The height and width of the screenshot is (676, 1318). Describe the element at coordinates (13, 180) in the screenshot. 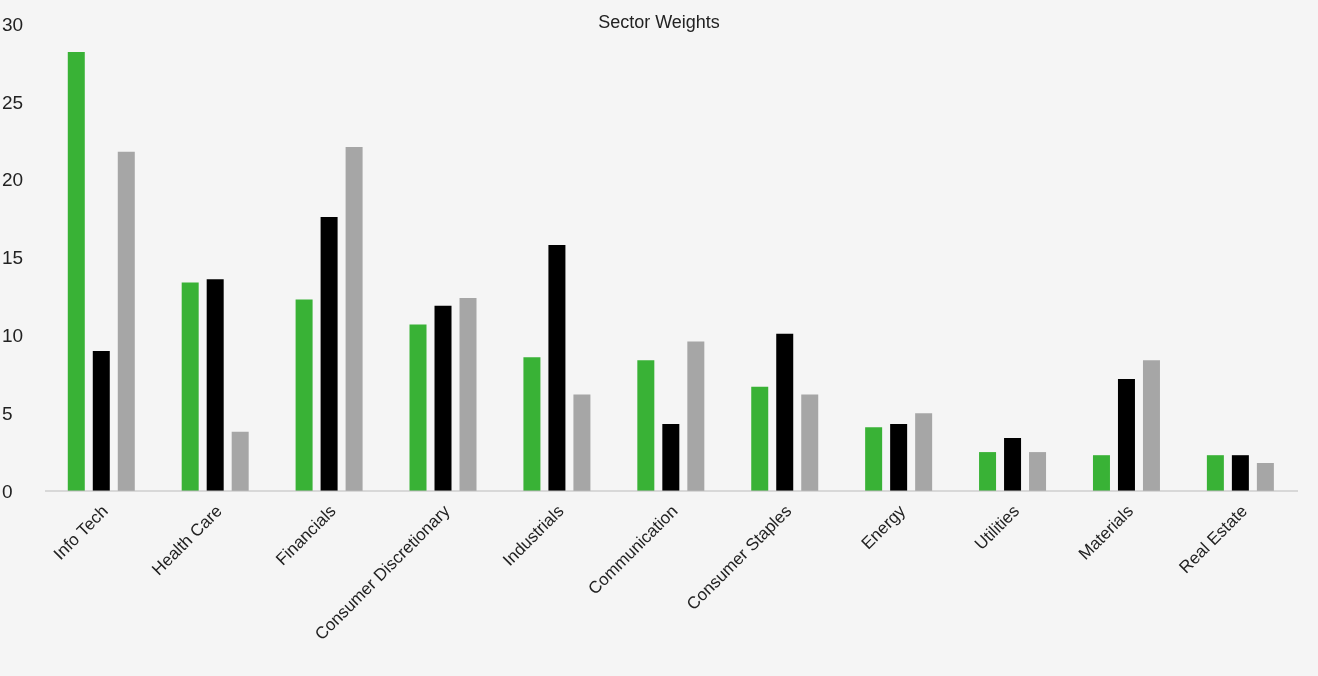

I see `y-tick-label: 20` at that location.